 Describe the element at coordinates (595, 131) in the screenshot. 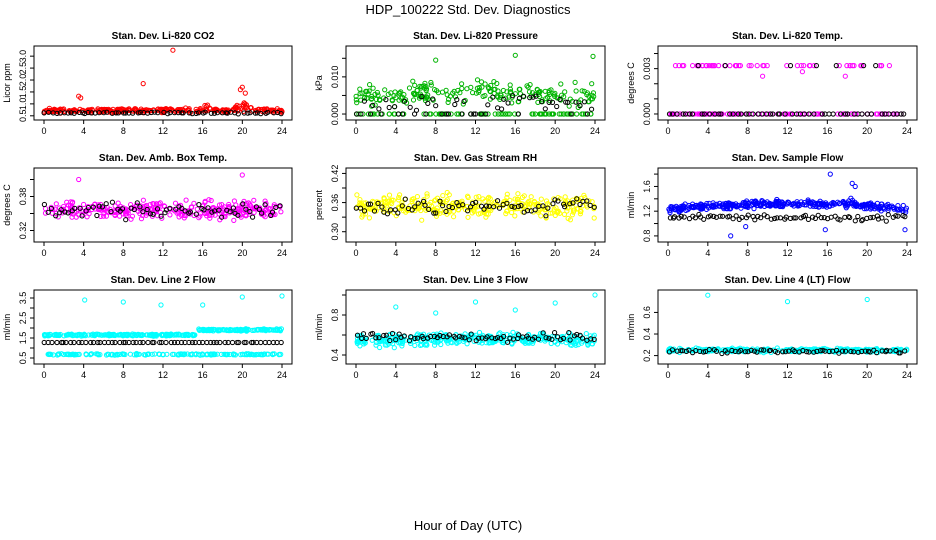

I see `x-tick-label: 24` at that location.